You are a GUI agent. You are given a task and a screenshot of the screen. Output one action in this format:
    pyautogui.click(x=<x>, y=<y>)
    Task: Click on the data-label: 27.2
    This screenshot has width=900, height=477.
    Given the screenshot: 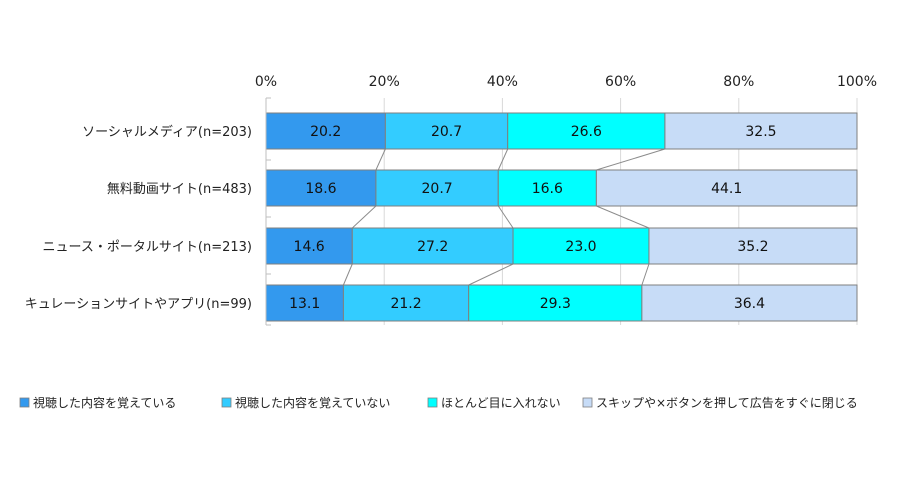 What is the action you would take?
    pyautogui.click(x=432, y=247)
    